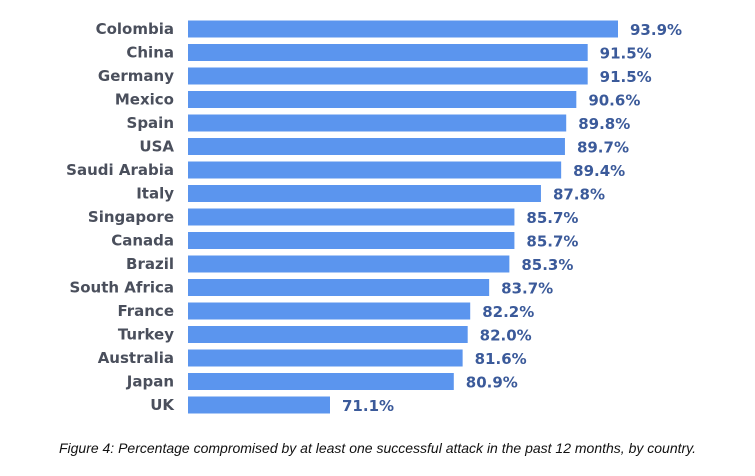 This screenshot has width=755, height=476. What do you see at coordinates (375, 170) in the screenshot?
I see `bar-saudi-arabia` at bounding box center [375, 170].